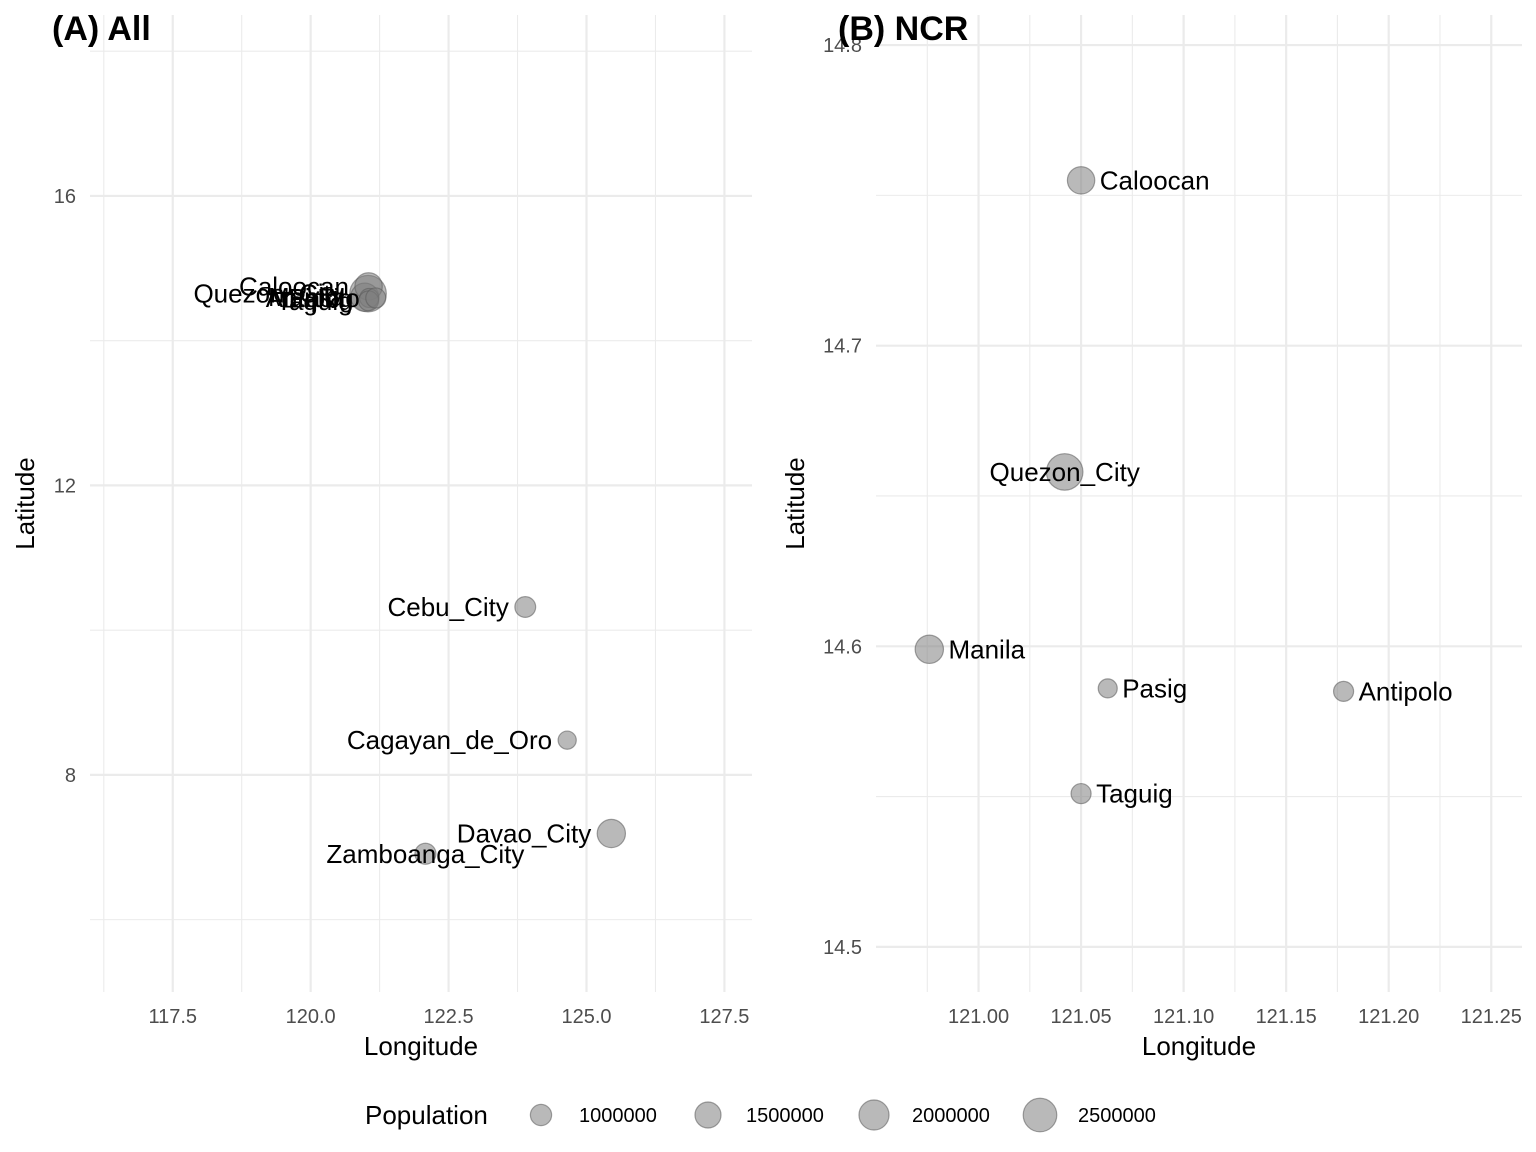 Image resolution: width=1536 pixels, height=1152 pixels. I want to click on x-tick-label: 121.00, so click(978, 1017).